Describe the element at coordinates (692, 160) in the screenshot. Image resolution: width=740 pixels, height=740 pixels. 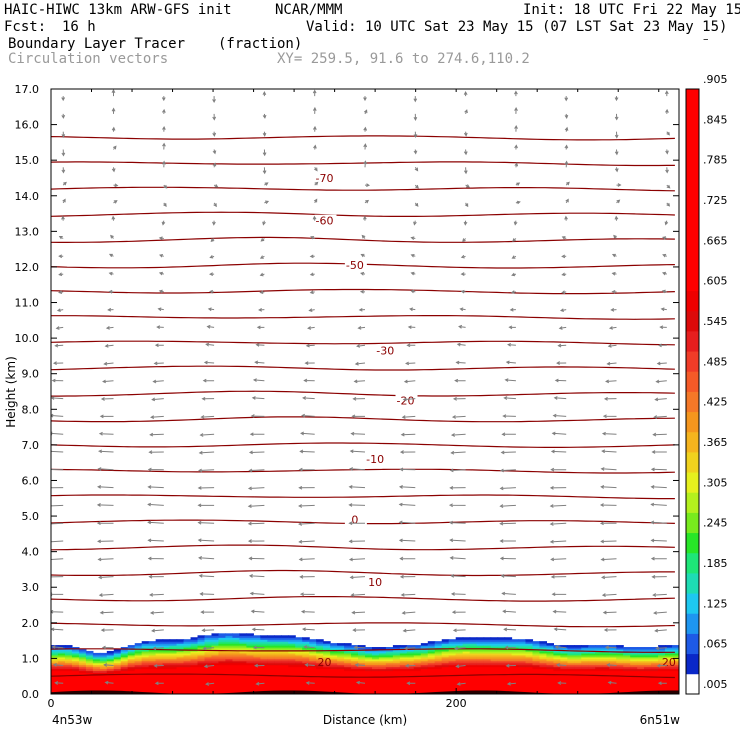
I see `colorbar-swatch` at that location.